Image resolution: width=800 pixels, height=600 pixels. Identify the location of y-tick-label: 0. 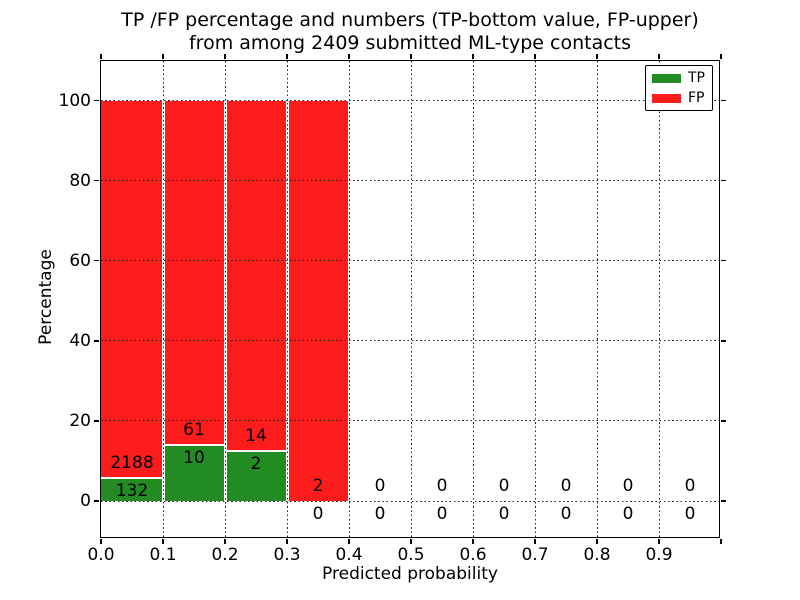
(85, 501).